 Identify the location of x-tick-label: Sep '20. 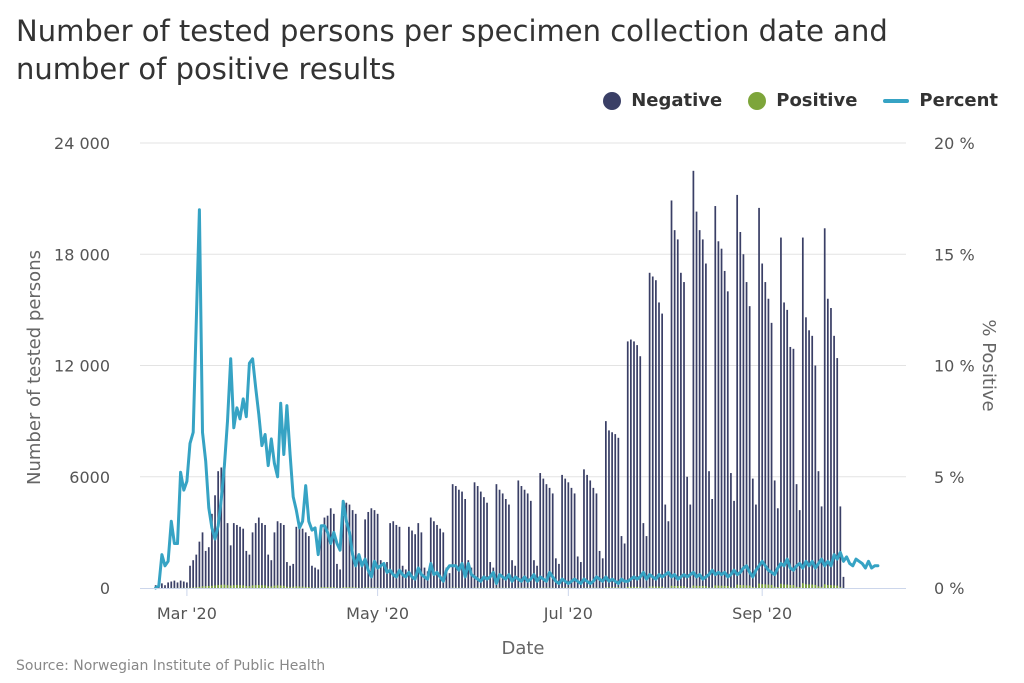
(762, 613).